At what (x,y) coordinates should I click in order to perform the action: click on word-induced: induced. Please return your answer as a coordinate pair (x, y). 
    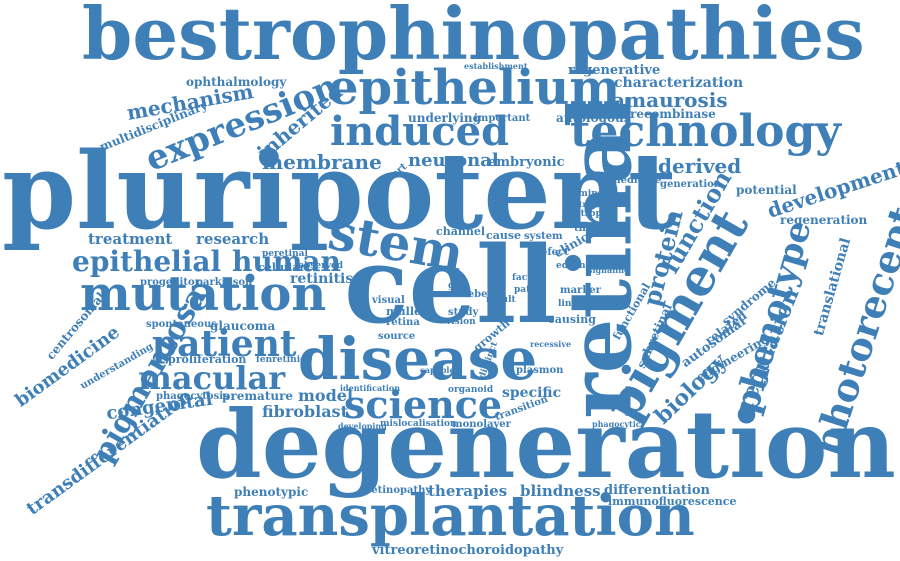
    Looking at the image, I should click on (420, 131).